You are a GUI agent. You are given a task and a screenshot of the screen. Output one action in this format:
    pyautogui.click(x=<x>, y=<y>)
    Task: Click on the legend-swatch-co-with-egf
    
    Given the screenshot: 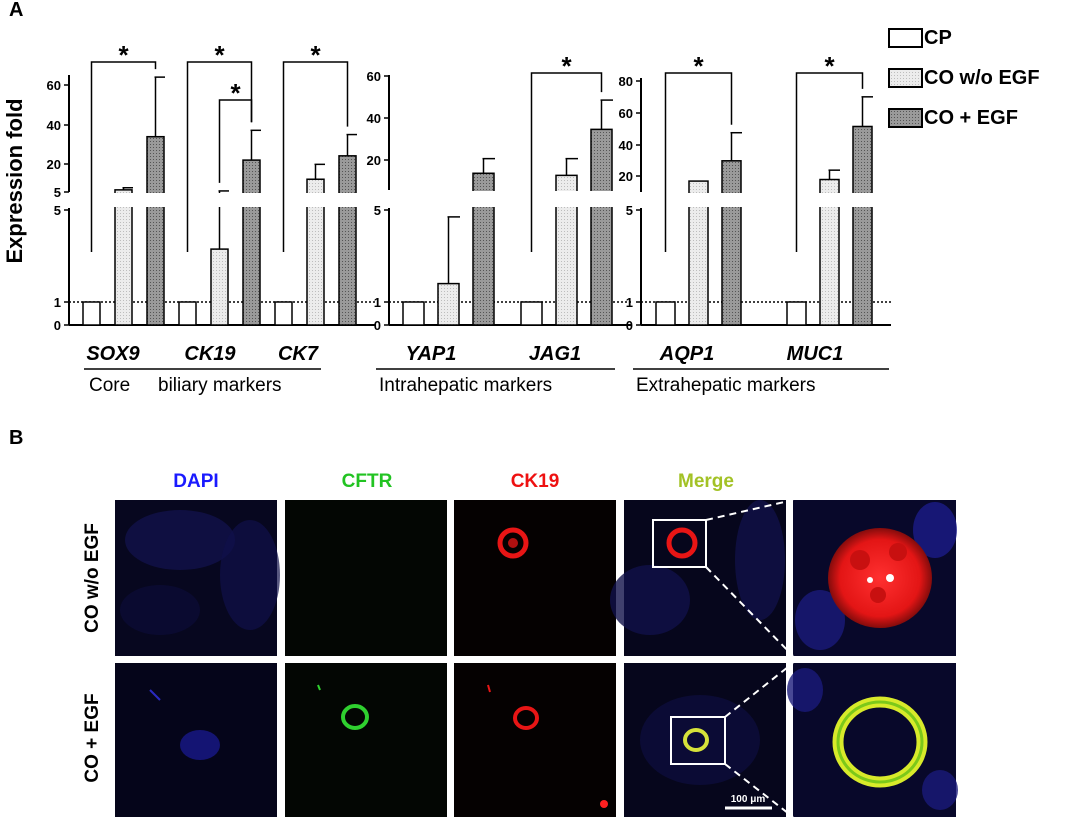 What is the action you would take?
    pyautogui.click(x=905, y=118)
    